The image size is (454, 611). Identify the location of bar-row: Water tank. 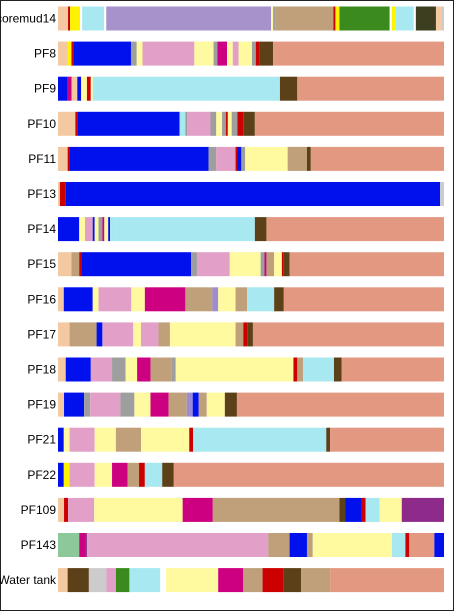
(222, 580).